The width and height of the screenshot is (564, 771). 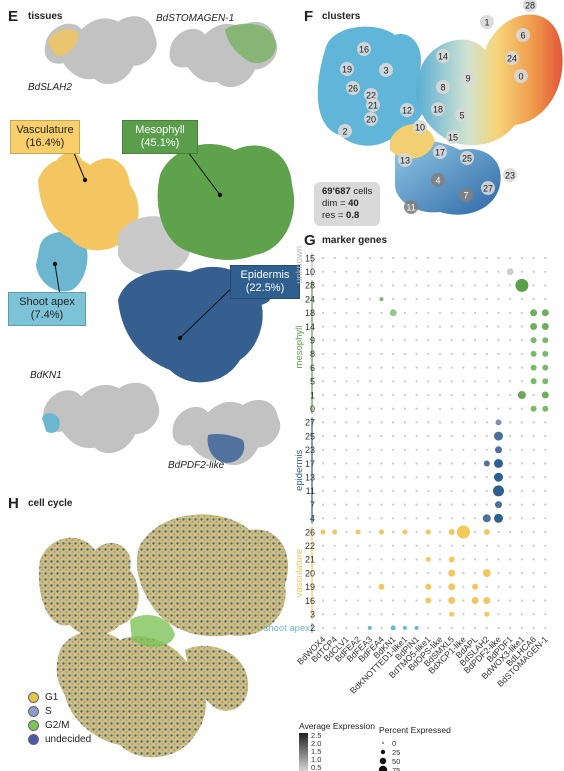 I want to click on row-label-22: 22, so click(x=310, y=546).